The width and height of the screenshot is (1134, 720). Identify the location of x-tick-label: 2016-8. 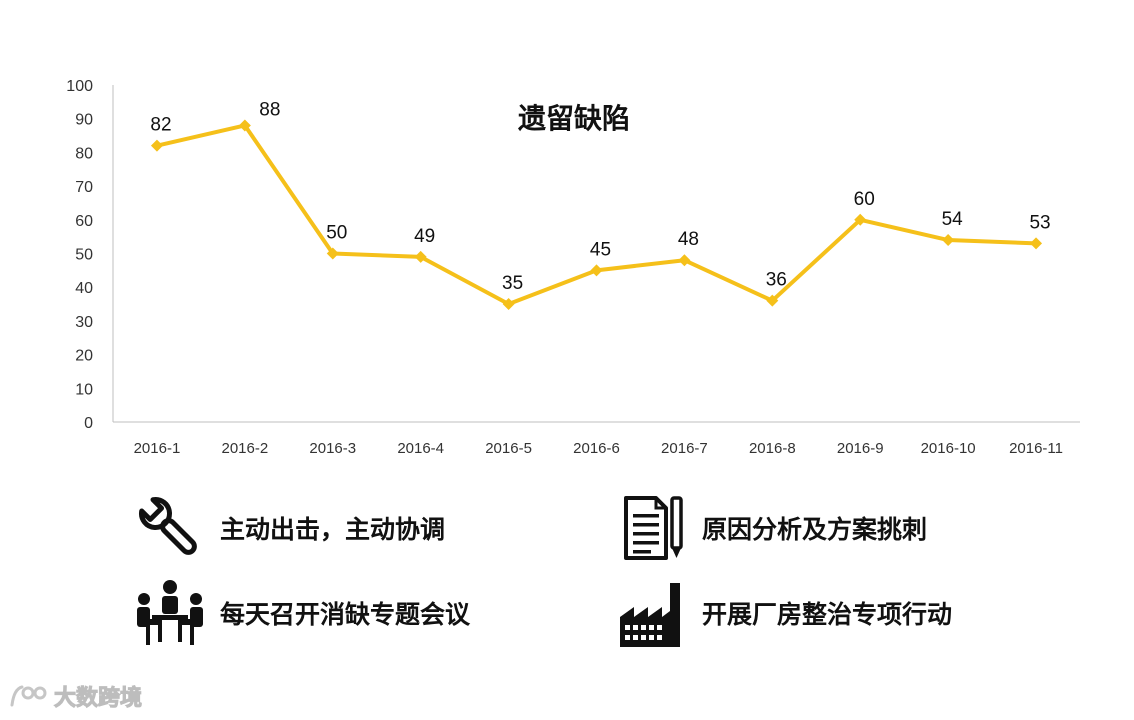
(772, 448).